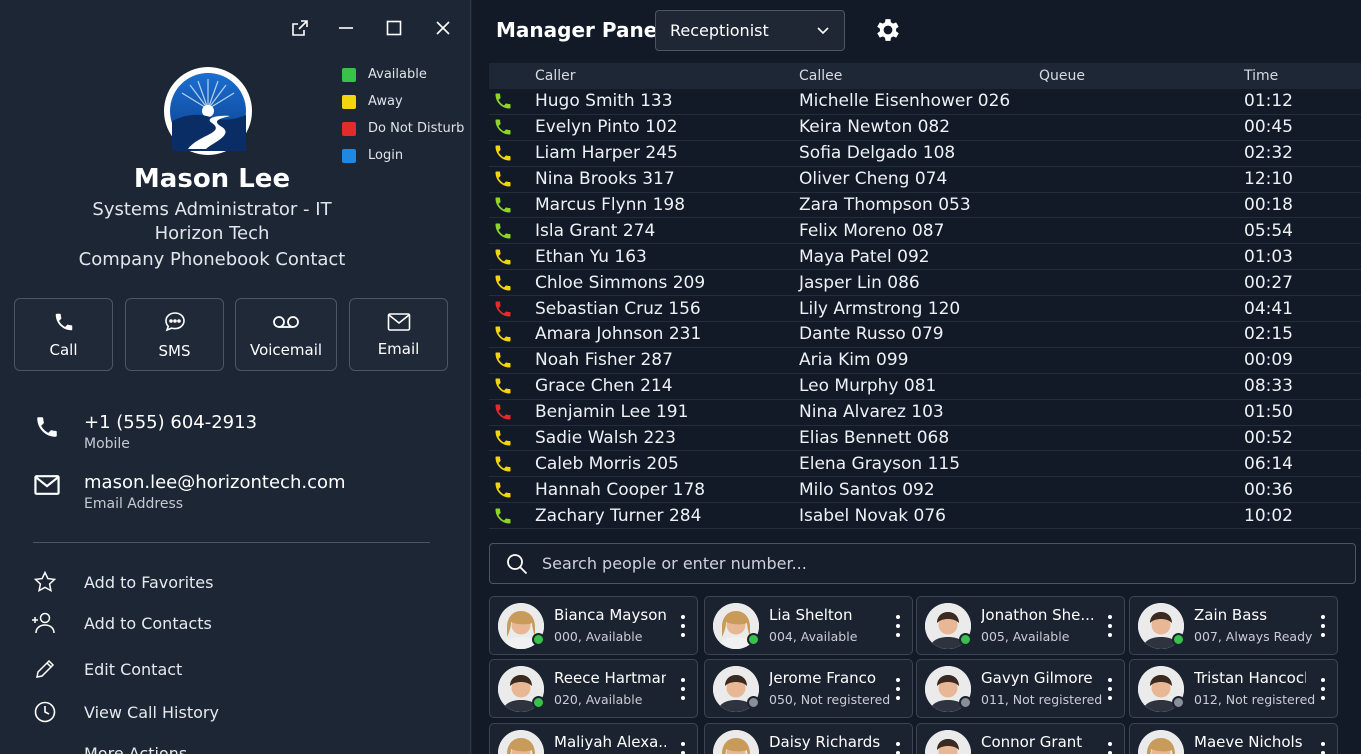  What do you see at coordinates (880, 308) in the screenshot?
I see `callee-cell: Lily Armstrong 120` at bounding box center [880, 308].